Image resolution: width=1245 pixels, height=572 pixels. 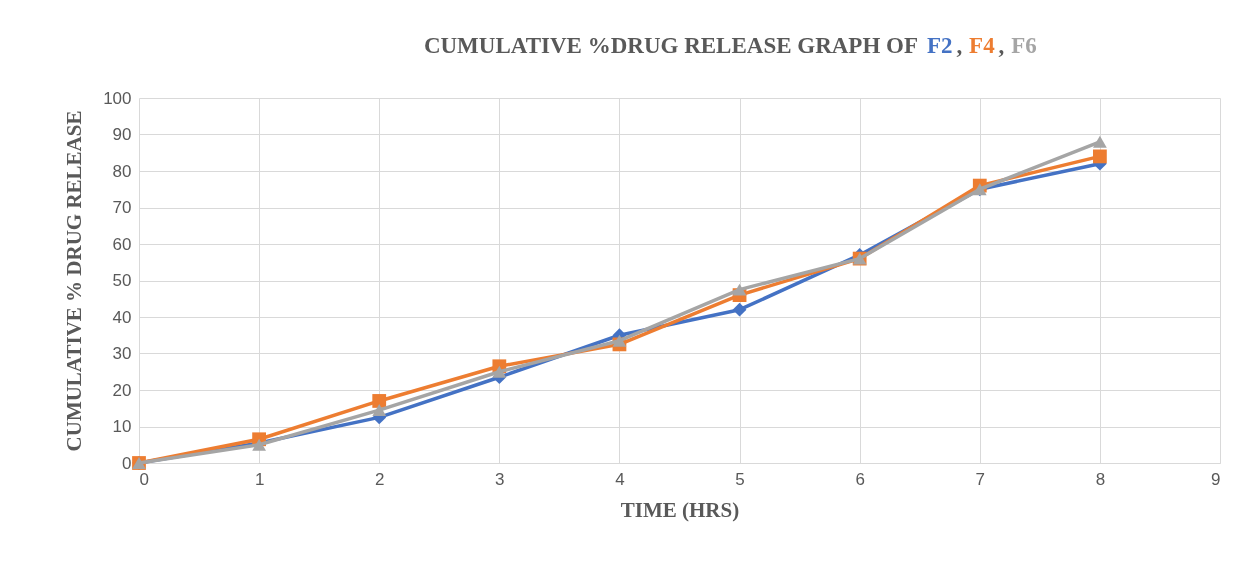 What do you see at coordinates (379, 479) in the screenshot?
I see `x-tick-label: 2` at bounding box center [379, 479].